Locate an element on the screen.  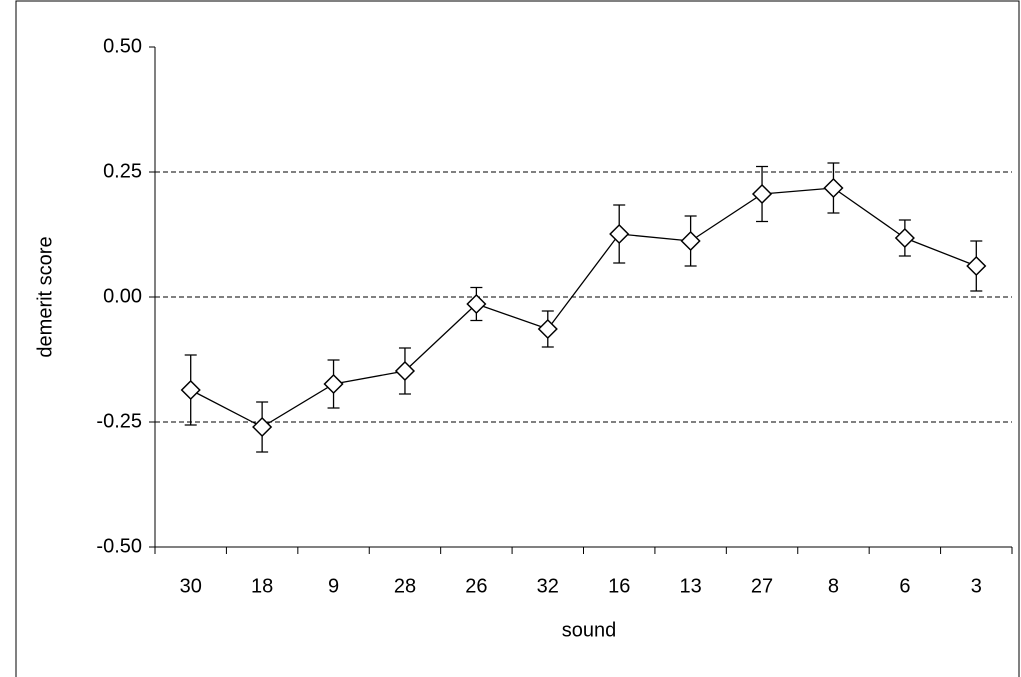
y-tick-label: -0.25 is located at coordinates (119, 421).